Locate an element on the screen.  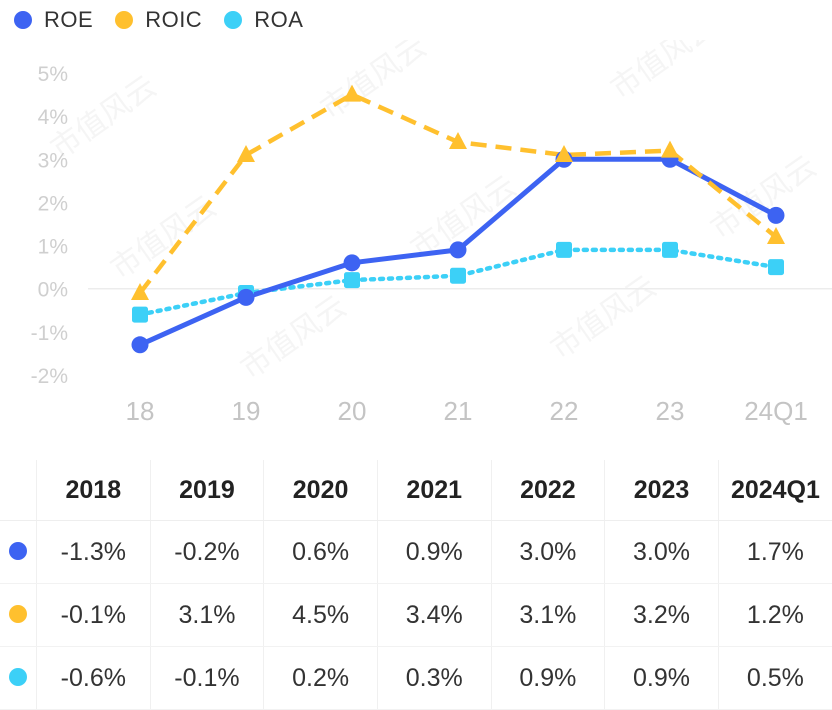
table-cell: 0.5% is located at coordinates (774, 678).